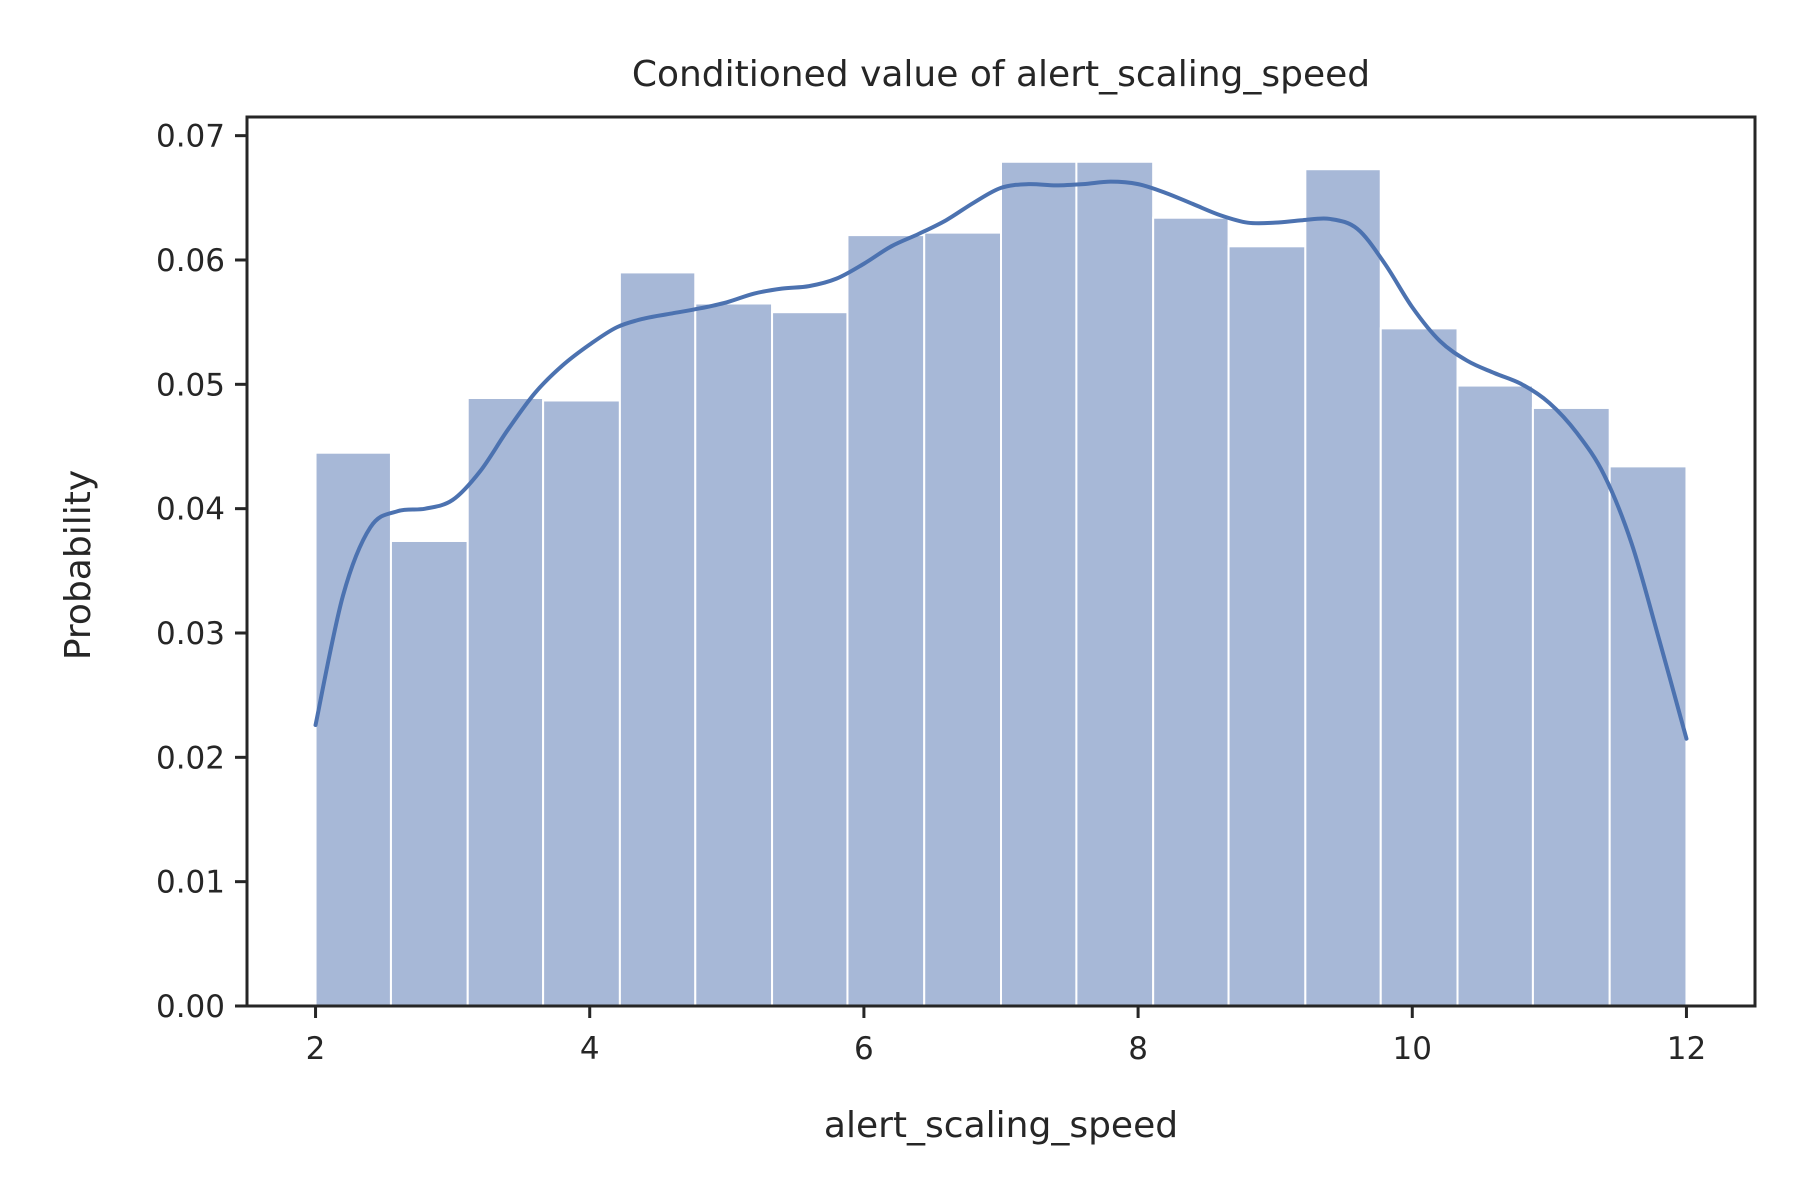 This screenshot has width=1800, height=1200. Describe the element at coordinates (78, 565) in the screenshot. I see `y-axis-label: Probability` at that location.